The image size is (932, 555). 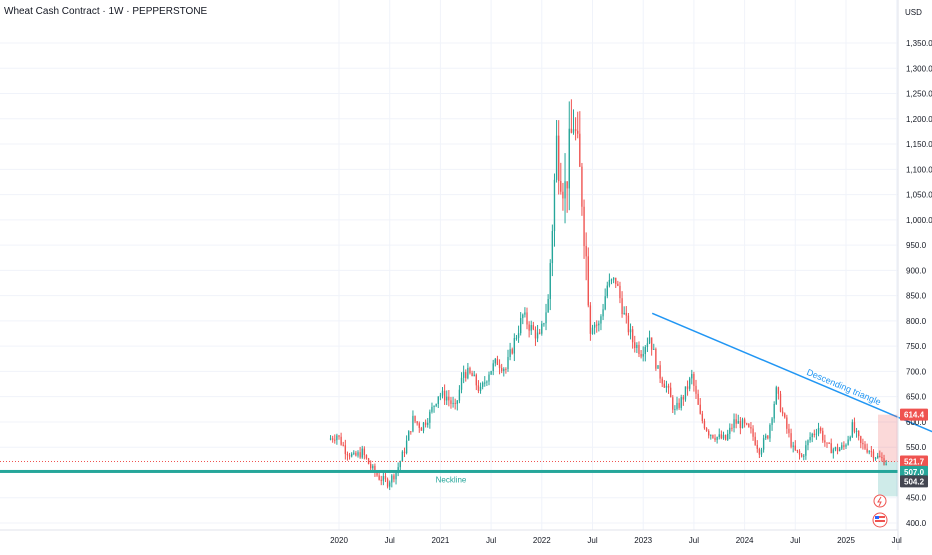 What do you see at coordinates (880, 520) in the screenshot?
I see `us-flag-icon` at bounding box center [880, 520].